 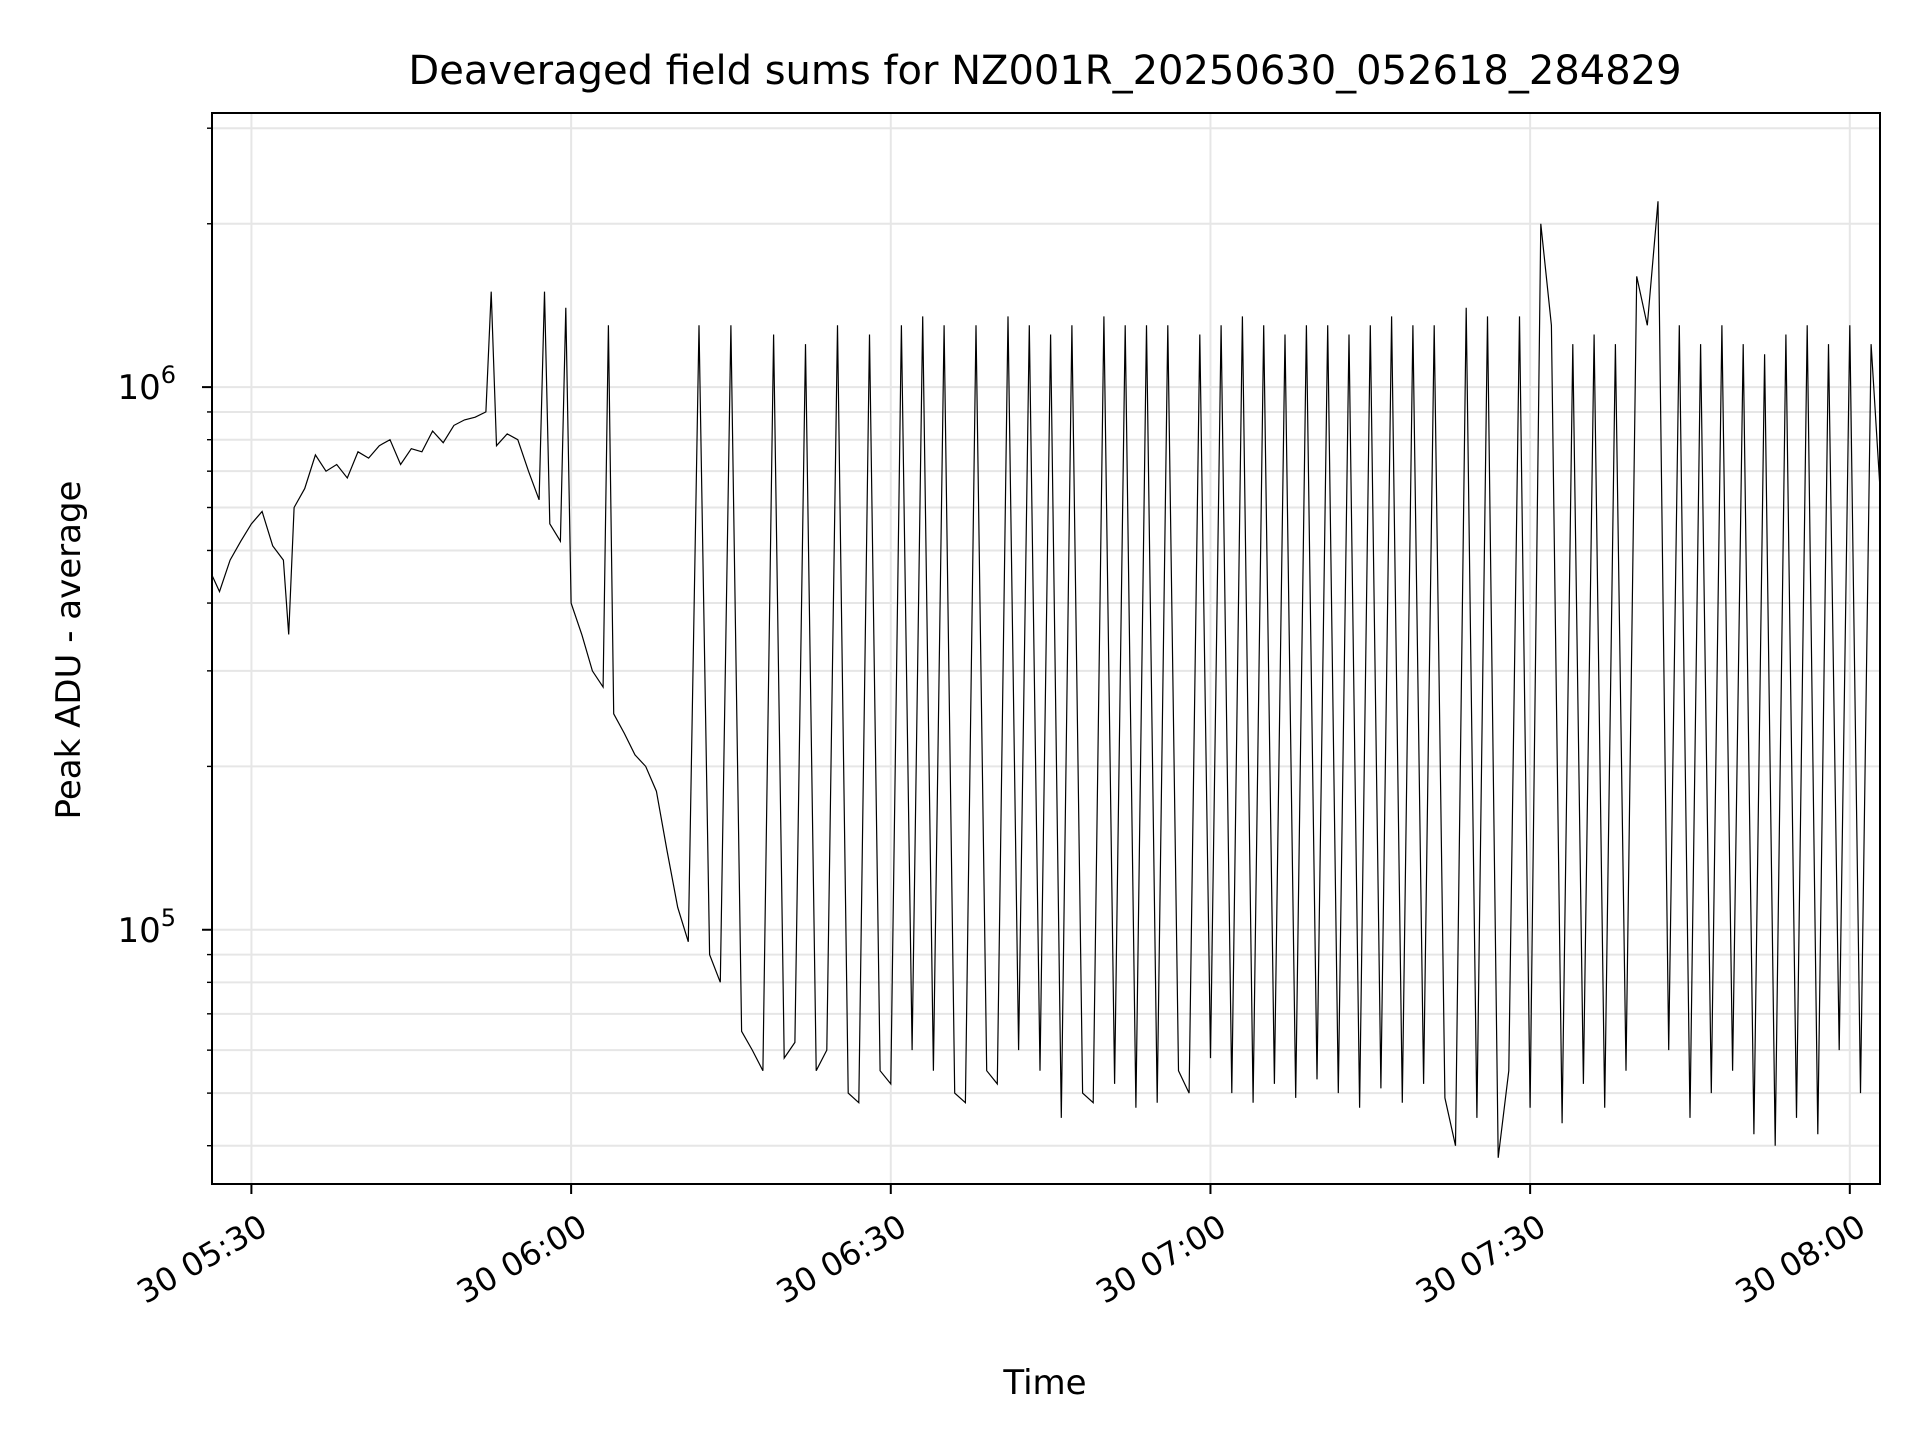 I want to click on y-tick-label: 106, so click(x=146, y=384).